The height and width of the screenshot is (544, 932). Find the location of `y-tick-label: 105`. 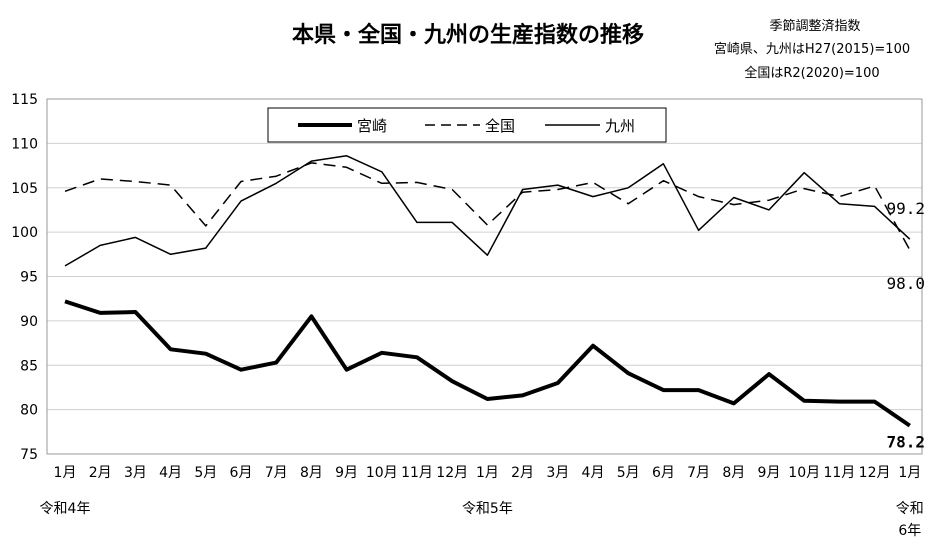

y-tick-label: 105 is located at coordinates (24, 189).